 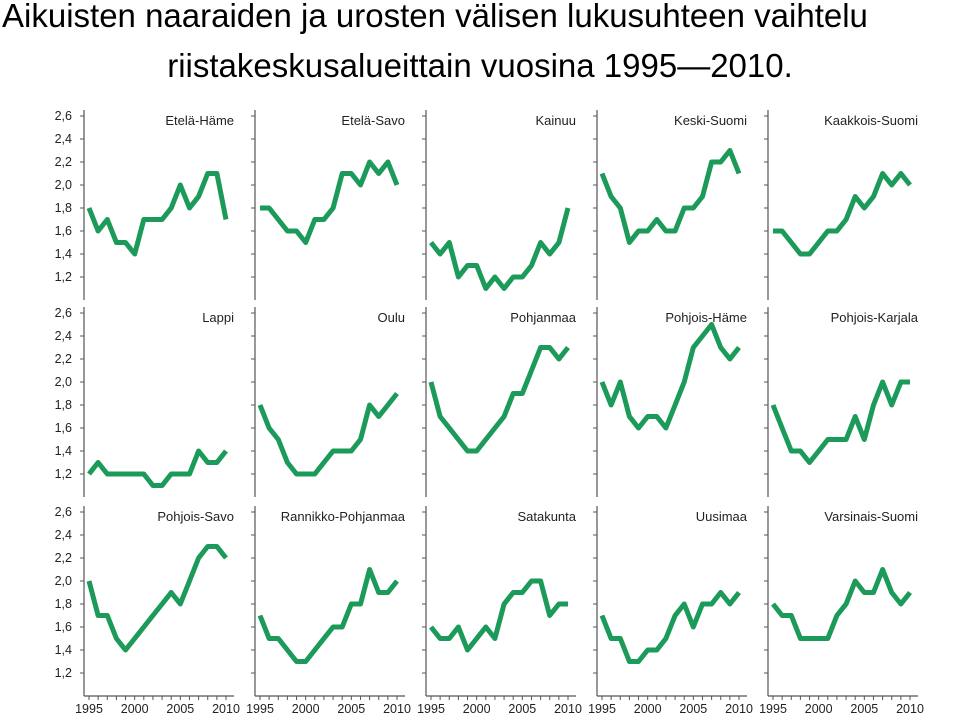 What do you see at coordinates (157, 214) in the screenshot?
I see `series-line-etel-h-me` at bounding box center [157, 214].